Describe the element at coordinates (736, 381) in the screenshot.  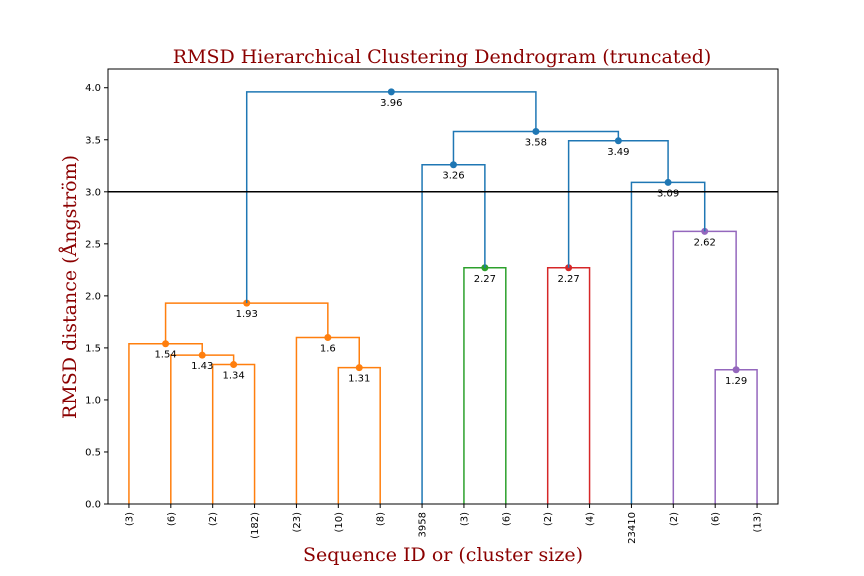
I see `merge-height-label: 1.29` at that location.